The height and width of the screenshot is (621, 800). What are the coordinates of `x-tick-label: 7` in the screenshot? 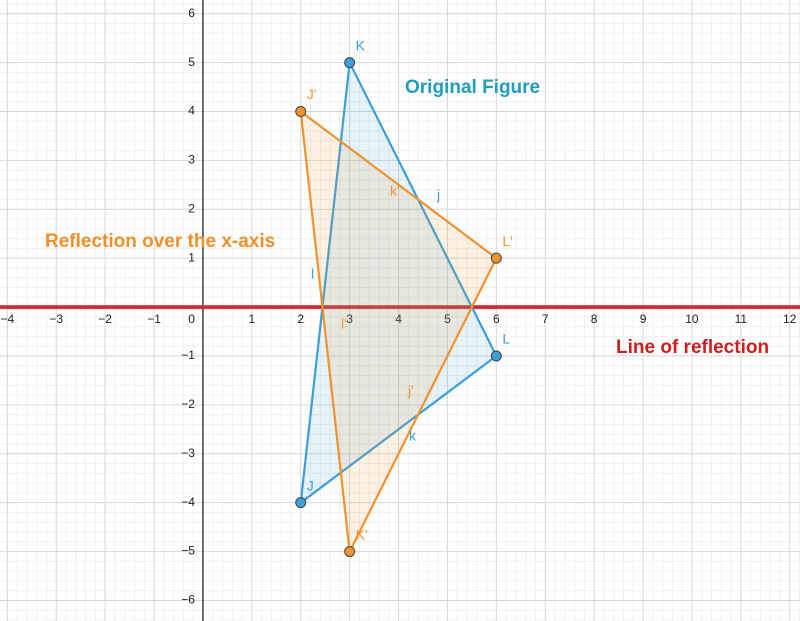 It's located at (545, 319).